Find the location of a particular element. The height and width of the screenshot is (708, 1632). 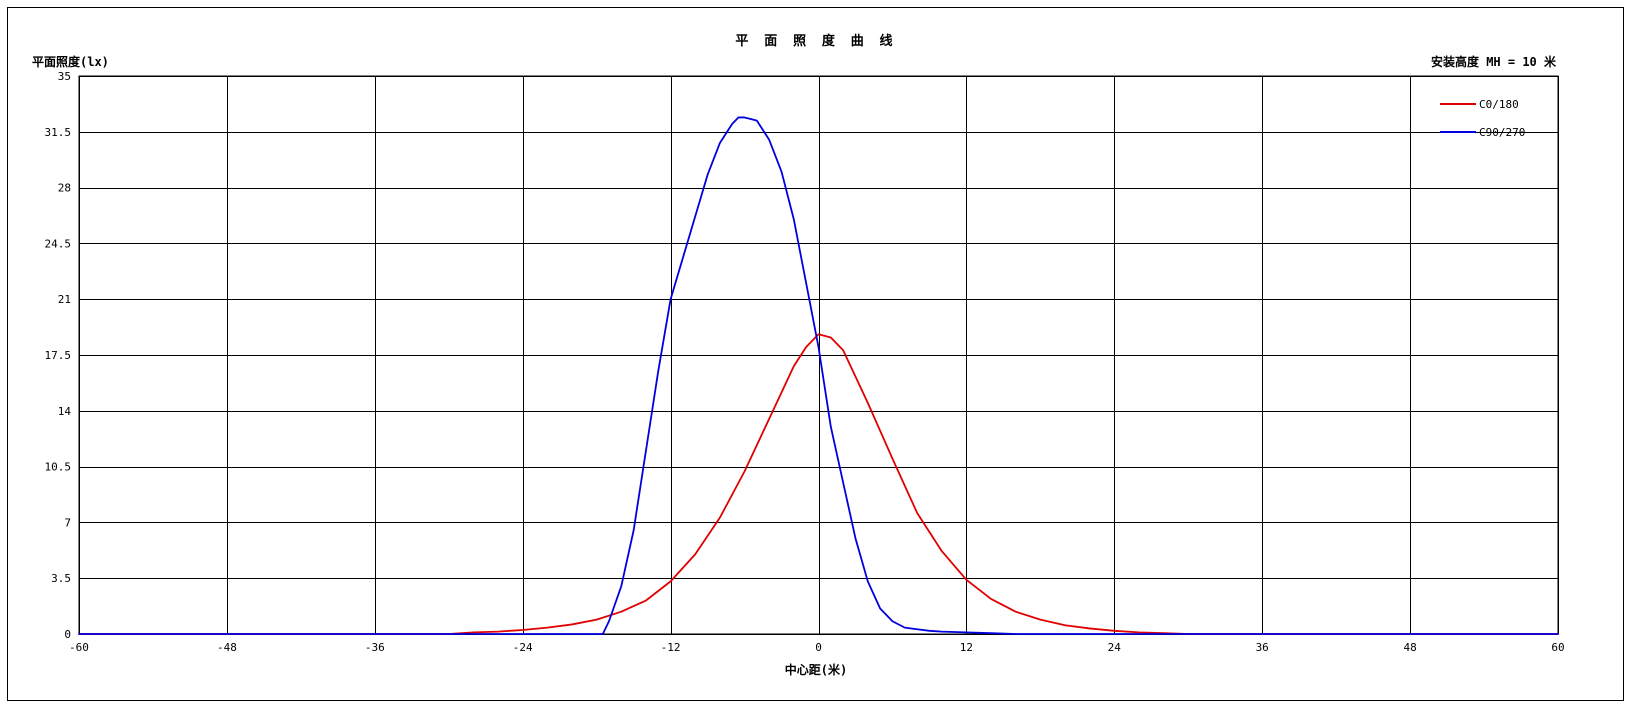

x-tick-label: -36 is located at coordinates (375, 647).